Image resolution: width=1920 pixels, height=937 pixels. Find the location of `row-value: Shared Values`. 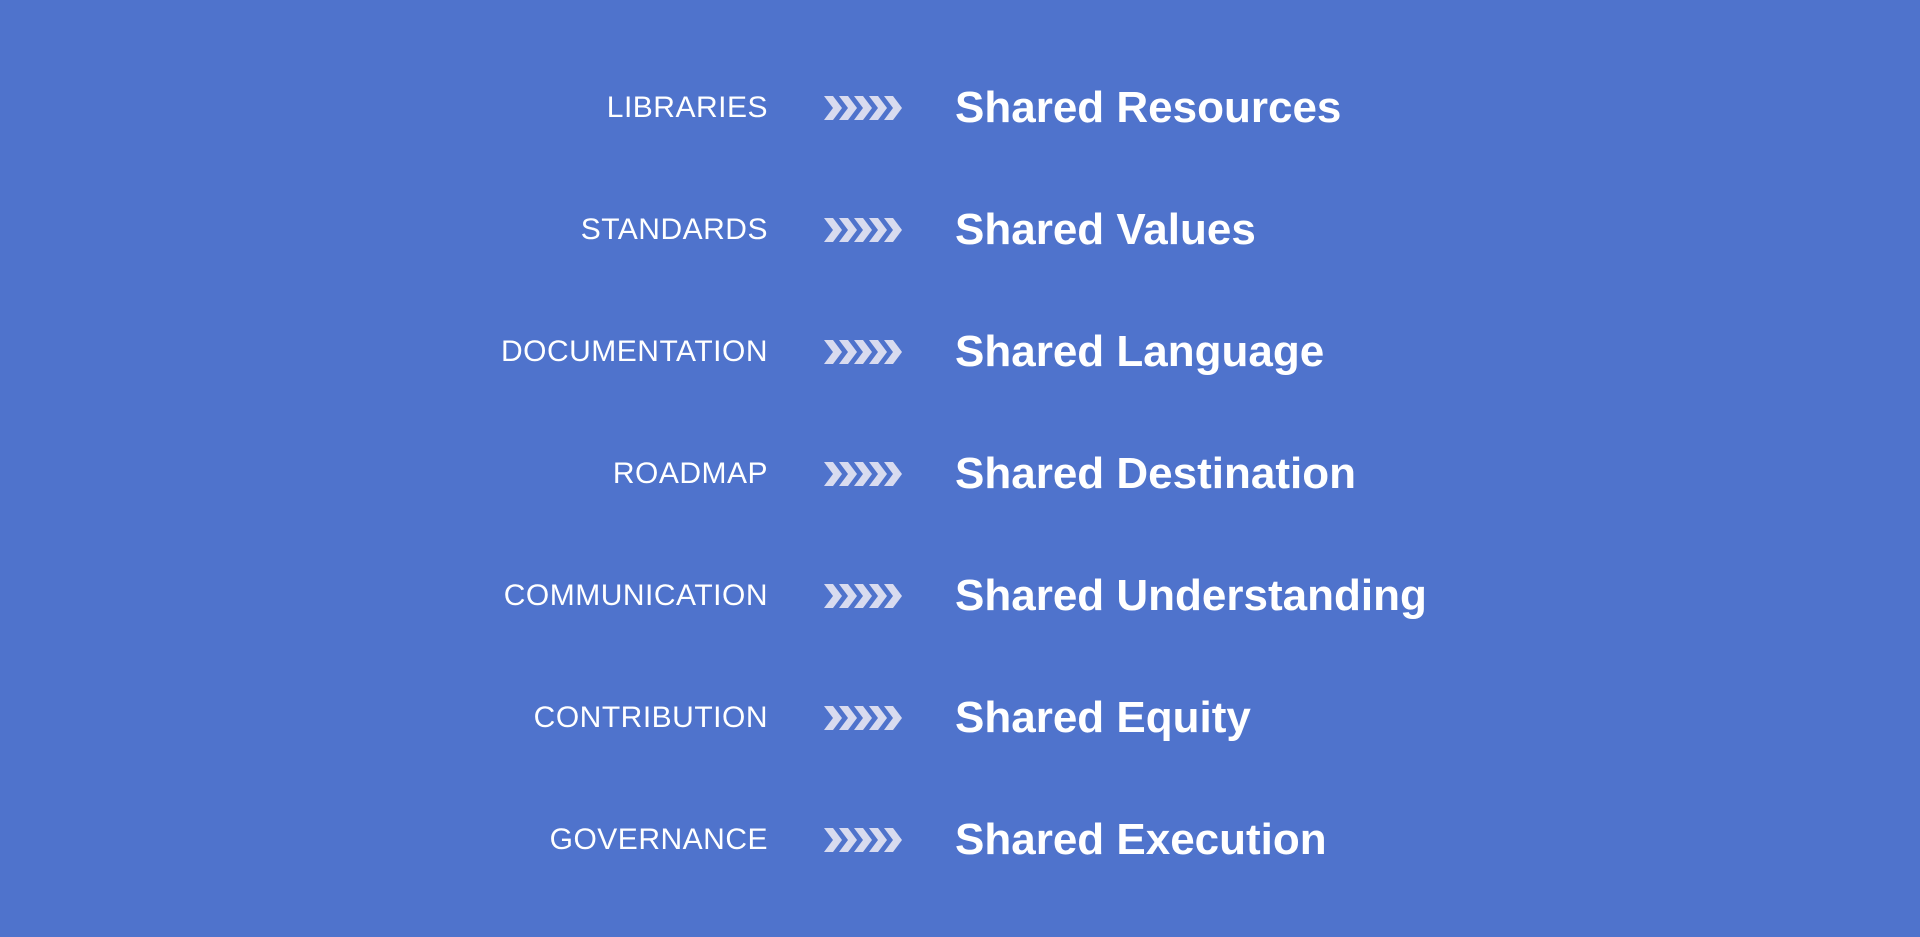

row-value: Shared Values is located at coordinates (1105, 229).